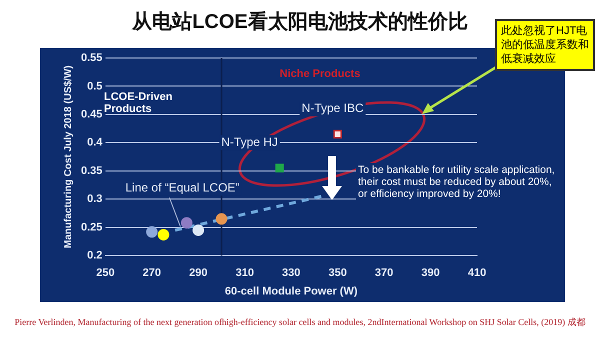 This screenshot has width=600, height=341. Describe the element at coordinates (182, 187) in the screenshot. I see `annotation: Line of “Equal LCOE”` at that location.